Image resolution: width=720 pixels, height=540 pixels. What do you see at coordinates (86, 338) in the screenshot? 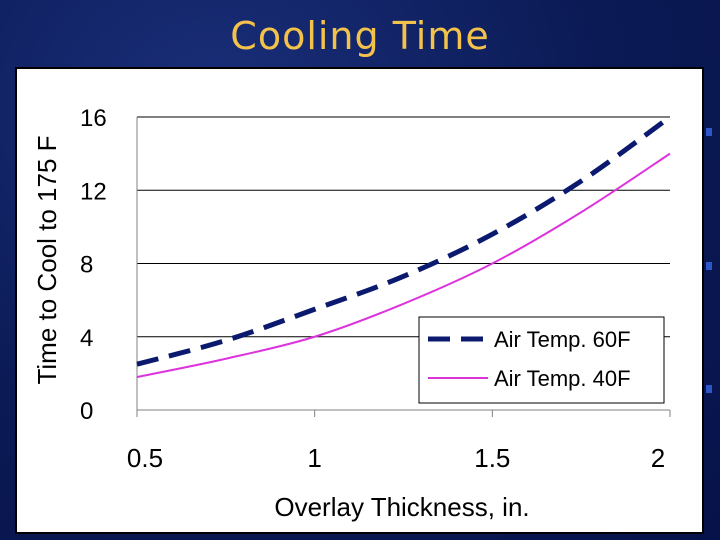
I see `y-tick-label-4: 4` at bounding box center [86, 338].